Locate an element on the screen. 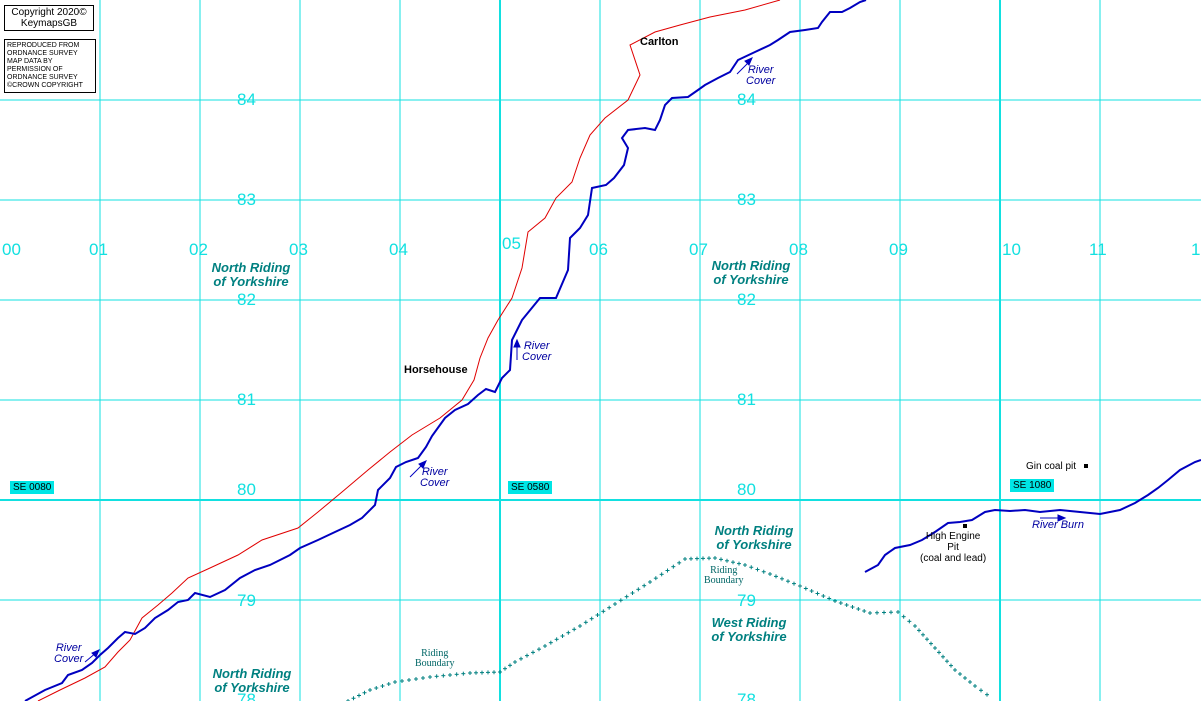 This screenshot has height=701, width=1201. easting-label: 09 is located at coordinates (898, 249).